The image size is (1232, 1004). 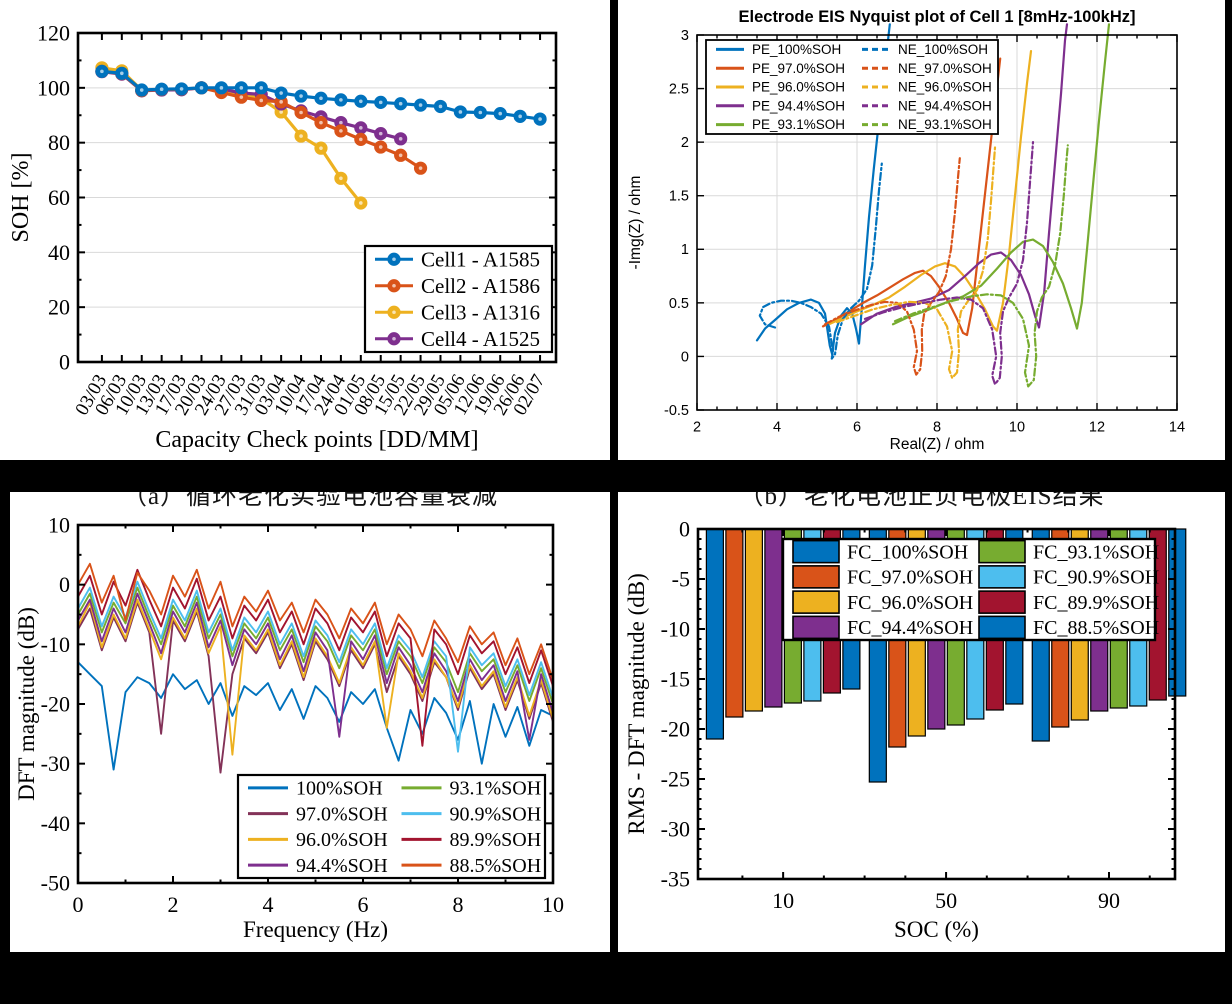 What do you see at coordinates (59, 197) in the screenshot?
I see `svg-text: 60` at bounding box center [59, 197].